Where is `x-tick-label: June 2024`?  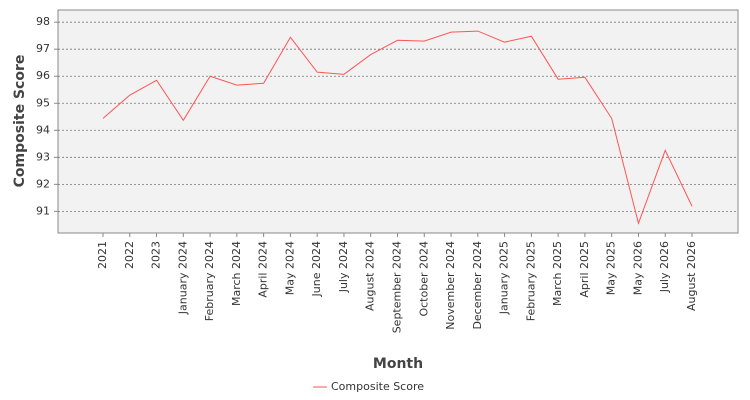
x-tick-label: June 2024 is located at coordinates (316, 269).